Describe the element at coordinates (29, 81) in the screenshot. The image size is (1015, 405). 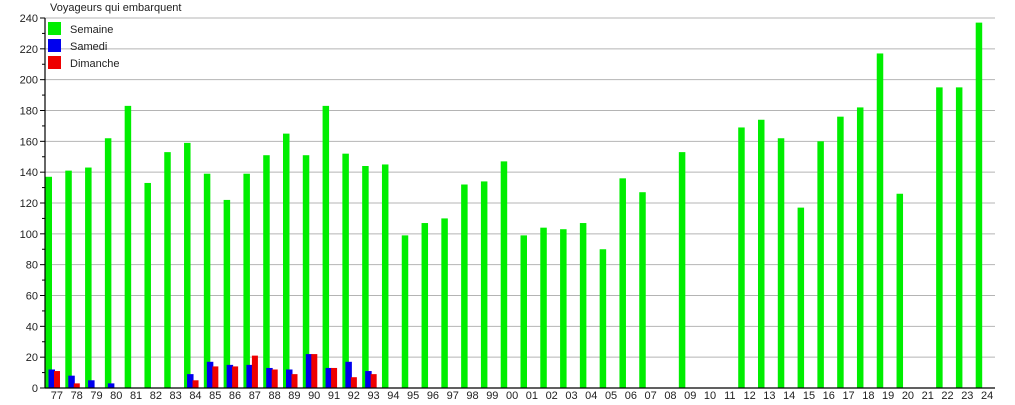
I see `y-tick-label: 200` at that location.